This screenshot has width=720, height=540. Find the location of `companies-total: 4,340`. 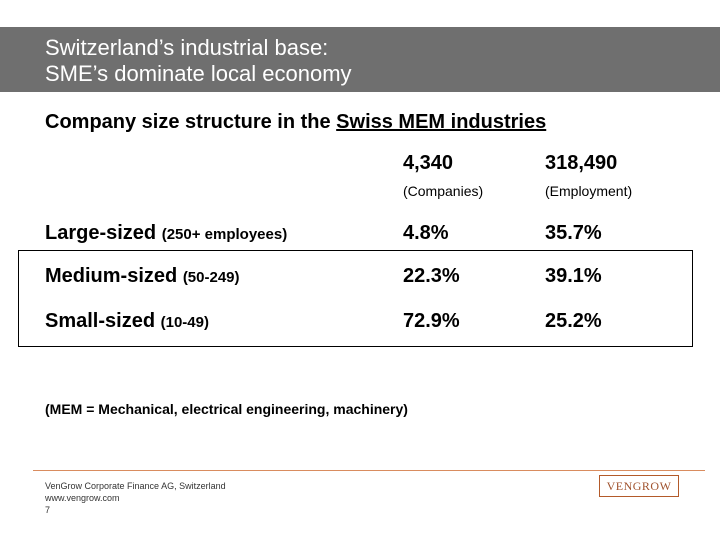

companies-total: 4,340 is located at coordinates (428, 163).